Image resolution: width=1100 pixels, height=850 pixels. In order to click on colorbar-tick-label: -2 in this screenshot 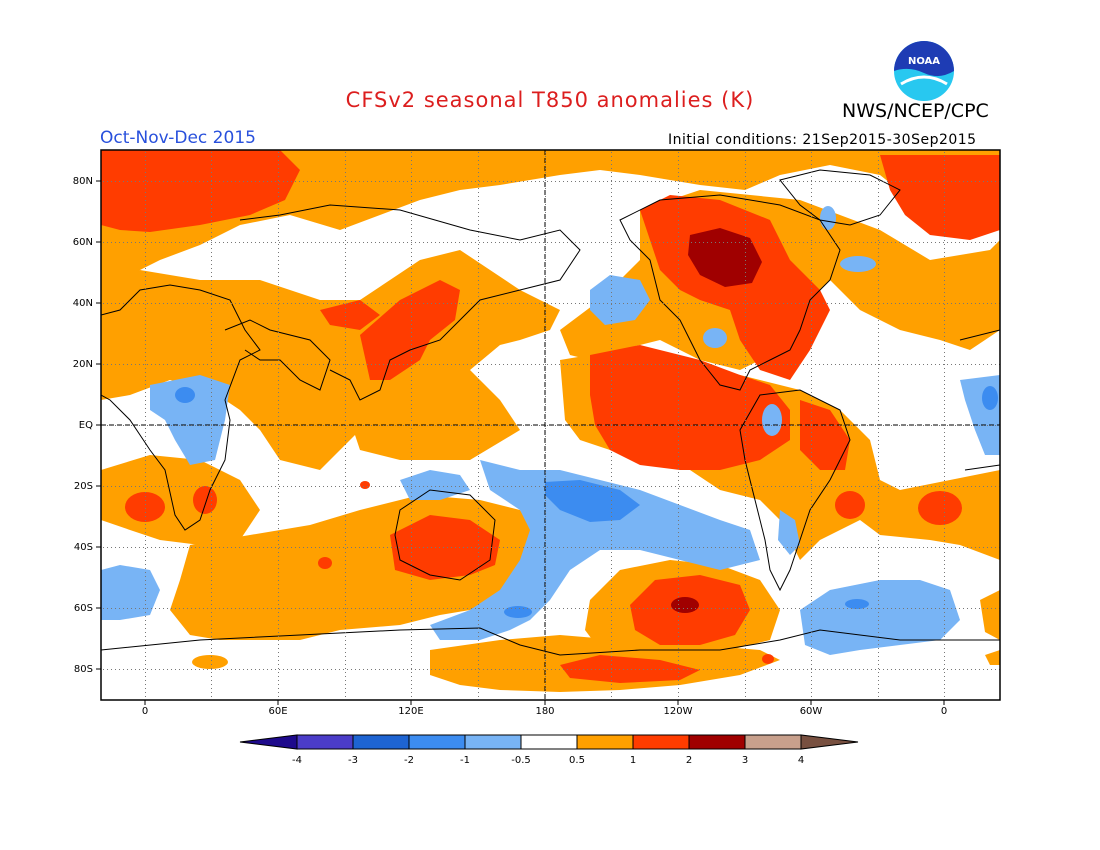, I will do `click(409, 760)`.